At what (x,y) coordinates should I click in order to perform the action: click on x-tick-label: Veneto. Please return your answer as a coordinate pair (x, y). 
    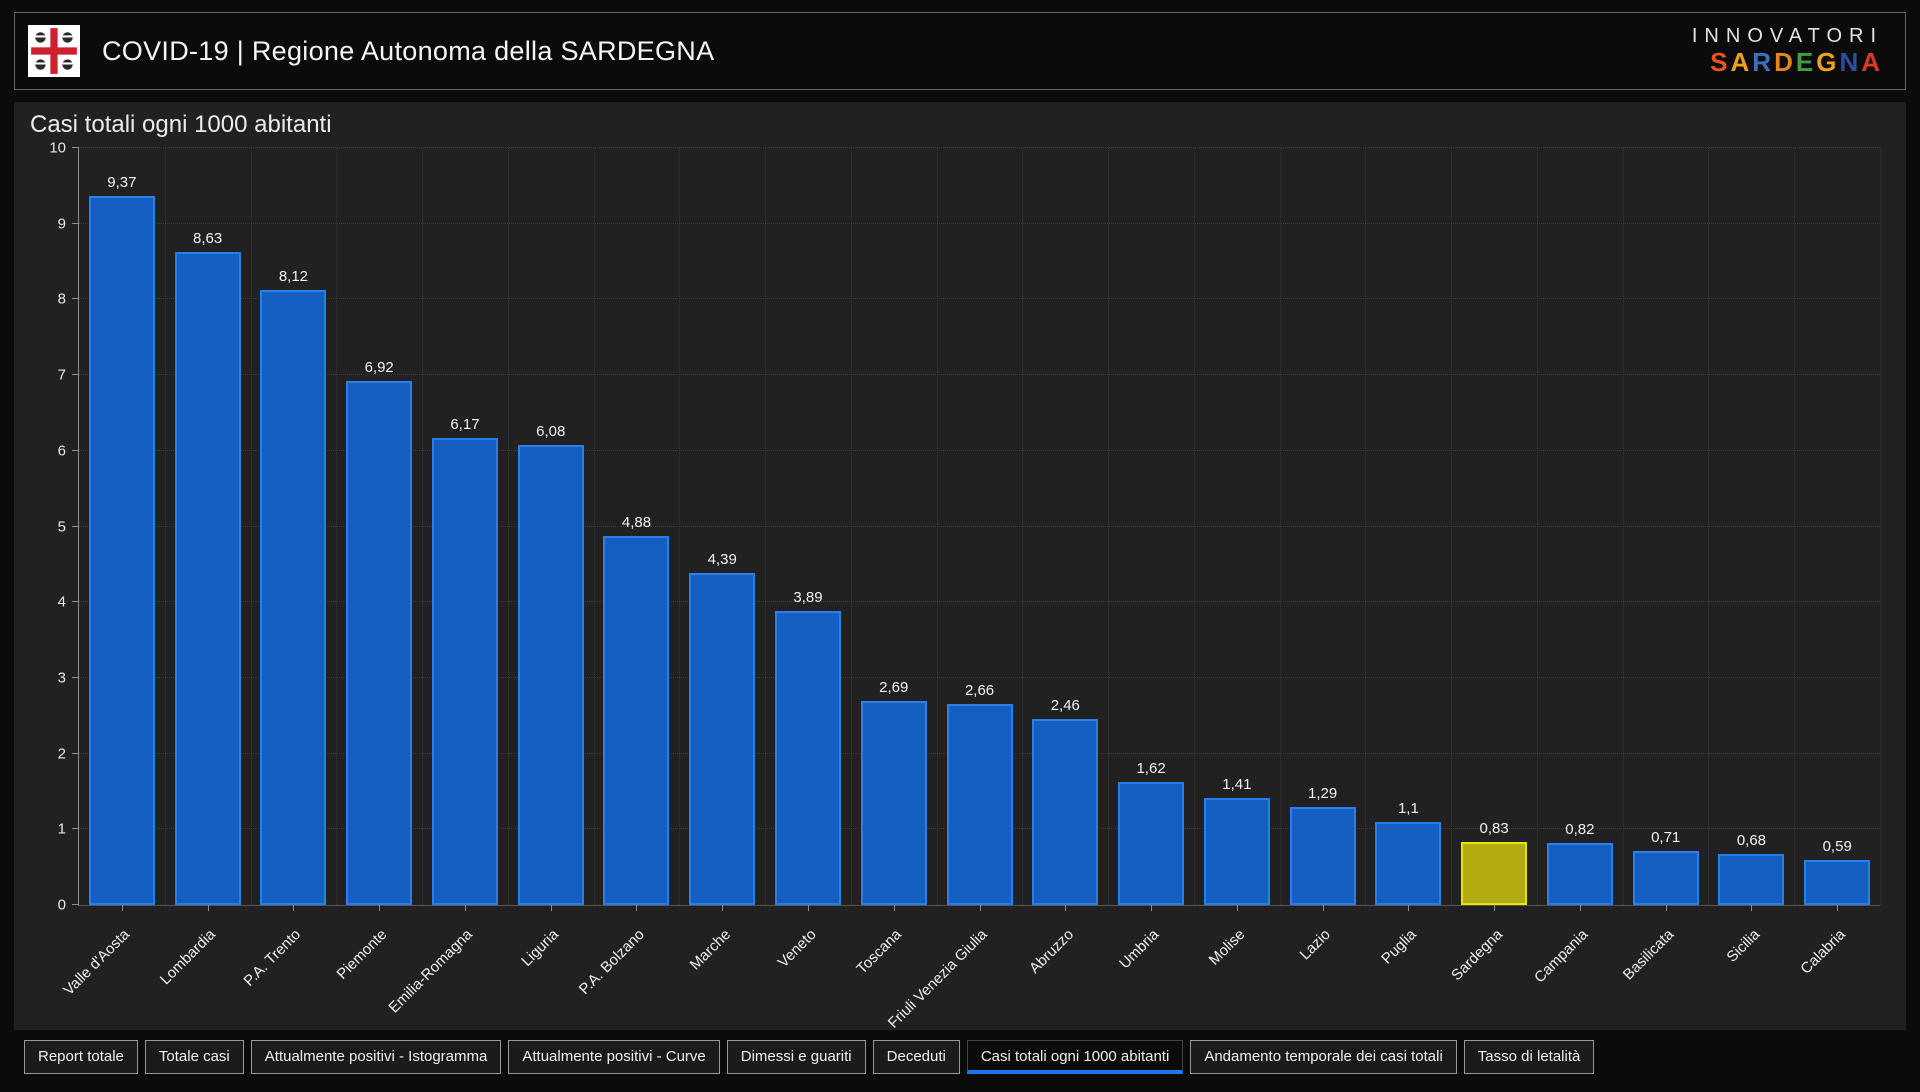
    Looking at the image, I should click on (797, 949).